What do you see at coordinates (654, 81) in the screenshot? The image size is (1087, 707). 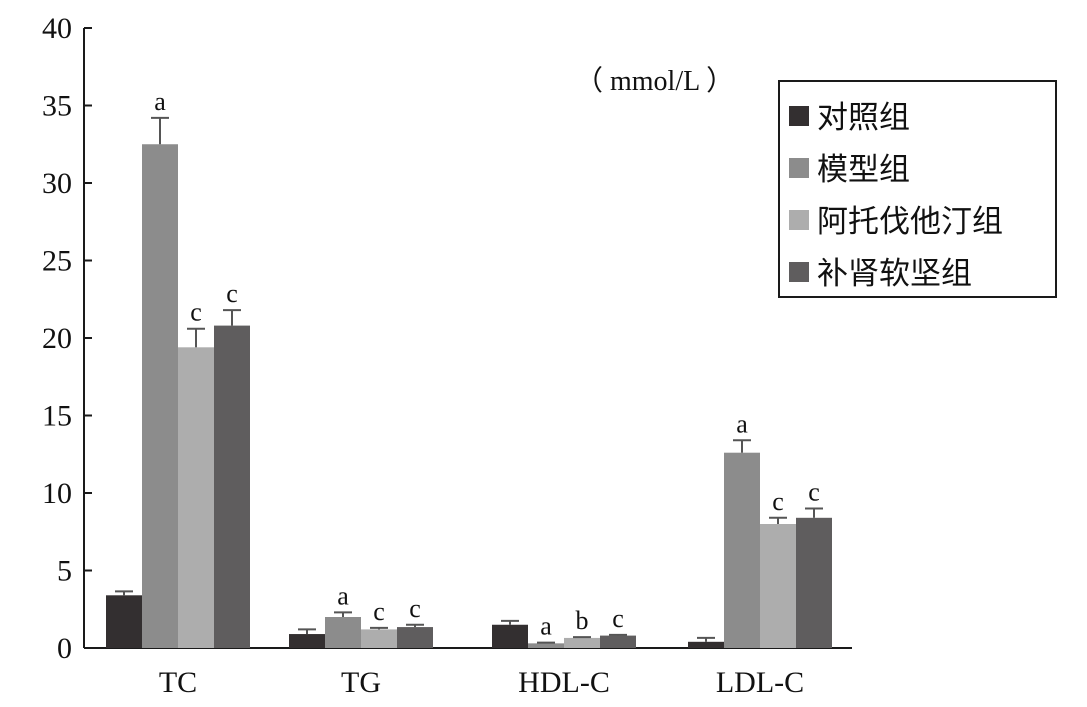 I see `unit-label: （ mmol/L ）` at bounding box center [654, 81].